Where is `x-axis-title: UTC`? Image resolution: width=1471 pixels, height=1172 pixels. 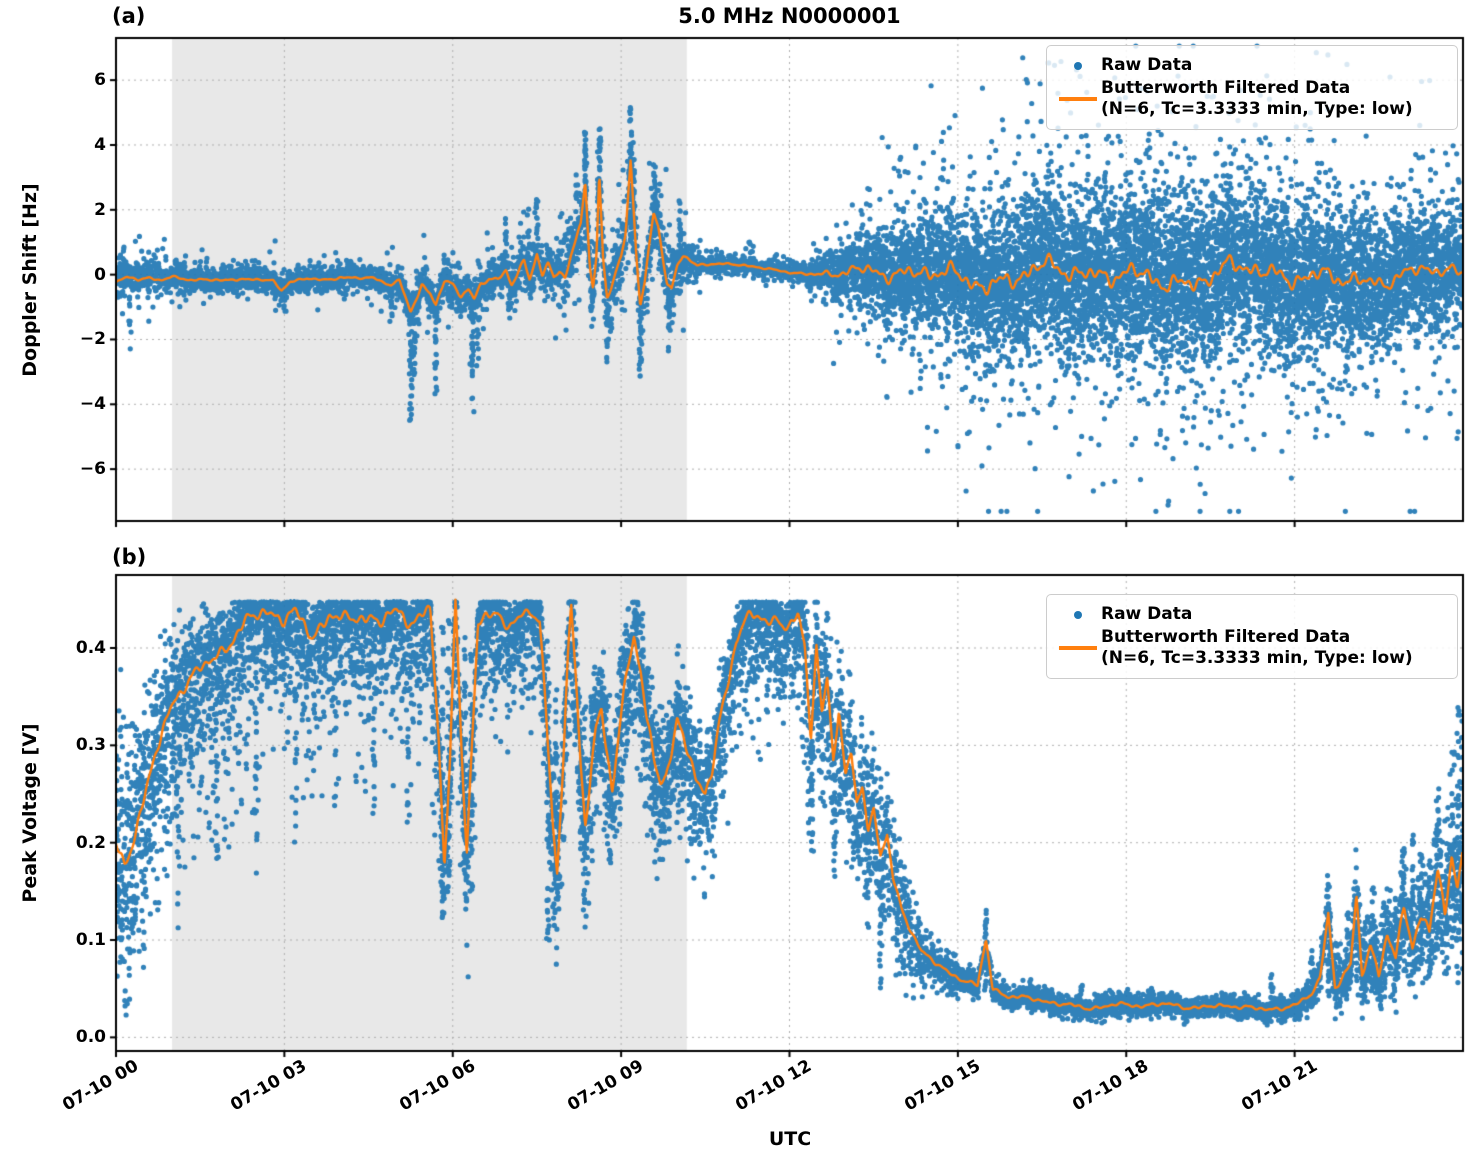 x-axis-title: UTC is located at coordinates (790, 1139).